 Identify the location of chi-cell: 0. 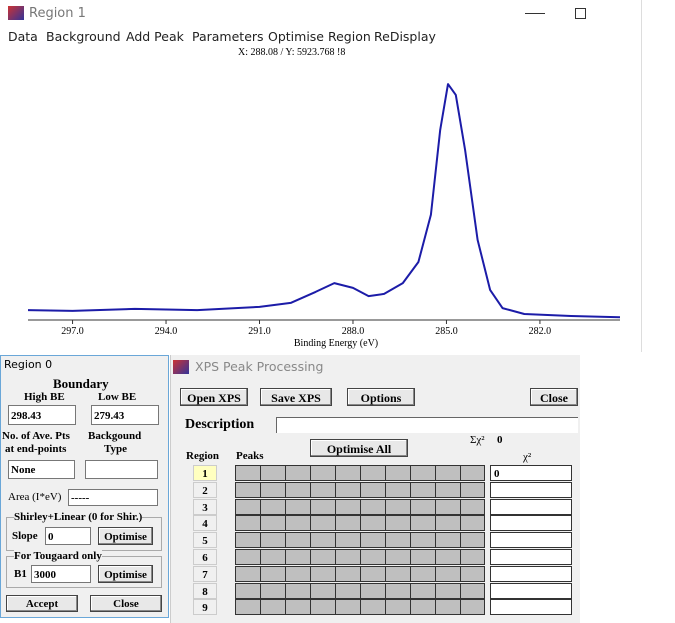
(531, 473).